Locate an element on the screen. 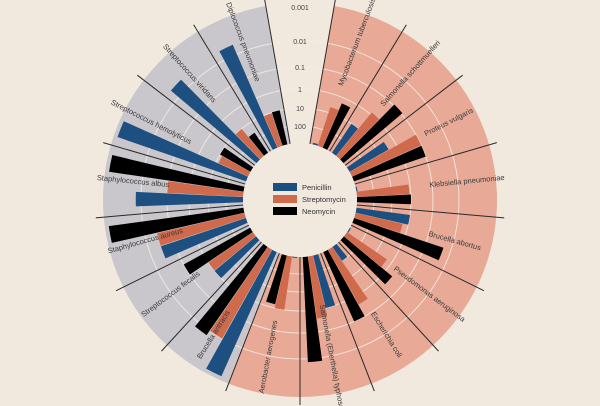  legend-label-penicillin: Penicillin is located at coordinates (317, 187).